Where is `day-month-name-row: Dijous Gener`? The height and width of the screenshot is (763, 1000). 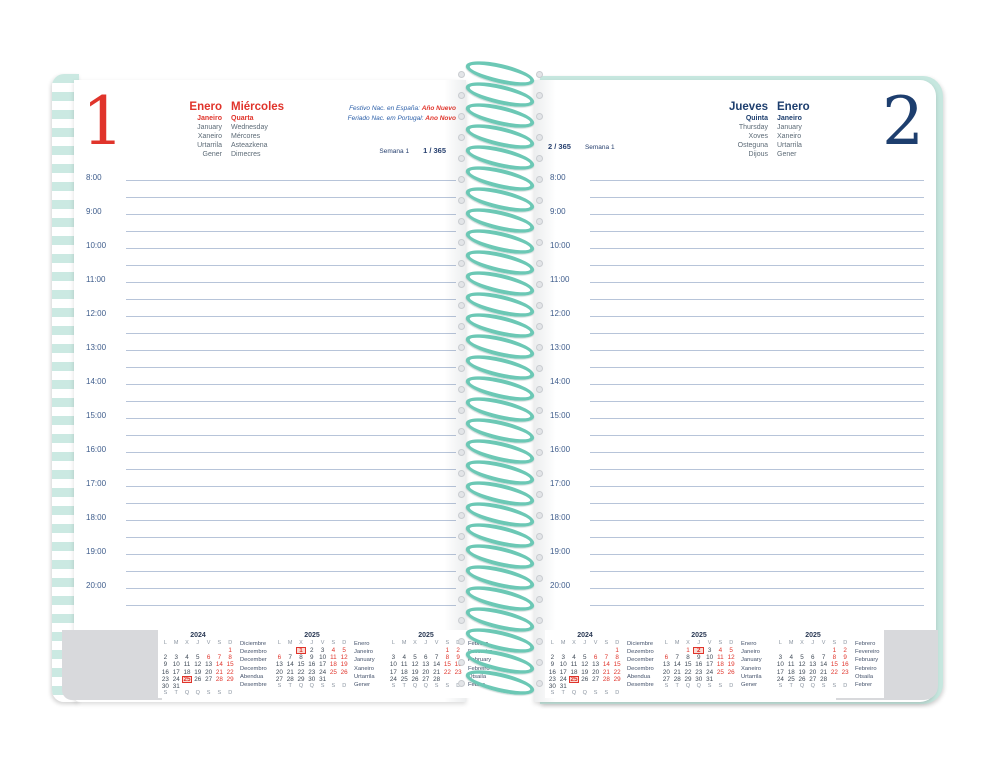
day-month-name-row: Dijous Gener is located at coordinates (779, 154).